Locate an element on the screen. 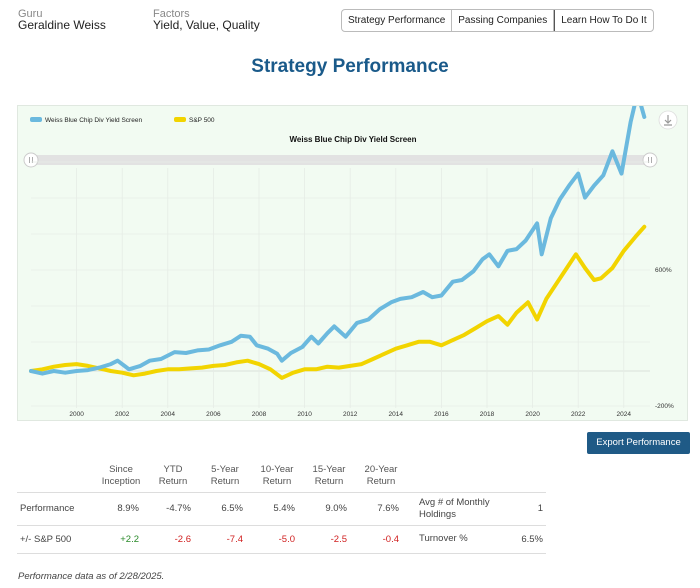 This screenshot has width=700, height=588. cell-value: -2.5 is located at coordinates (329, 539).